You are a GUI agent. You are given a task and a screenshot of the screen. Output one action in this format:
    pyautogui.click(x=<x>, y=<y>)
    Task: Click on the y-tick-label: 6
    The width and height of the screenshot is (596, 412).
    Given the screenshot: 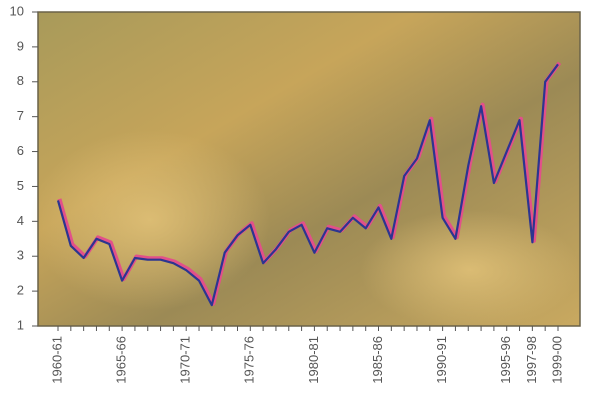 What is the action you would take?
    pyautogui.click(x=20, y=150)
    